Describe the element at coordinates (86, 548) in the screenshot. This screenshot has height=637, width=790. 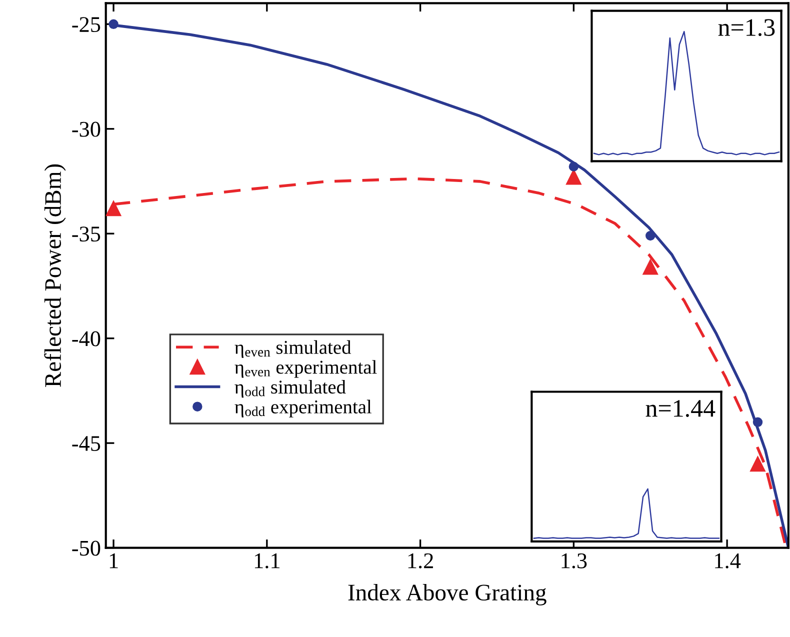
I see `y-tick-label: -50` at that location.